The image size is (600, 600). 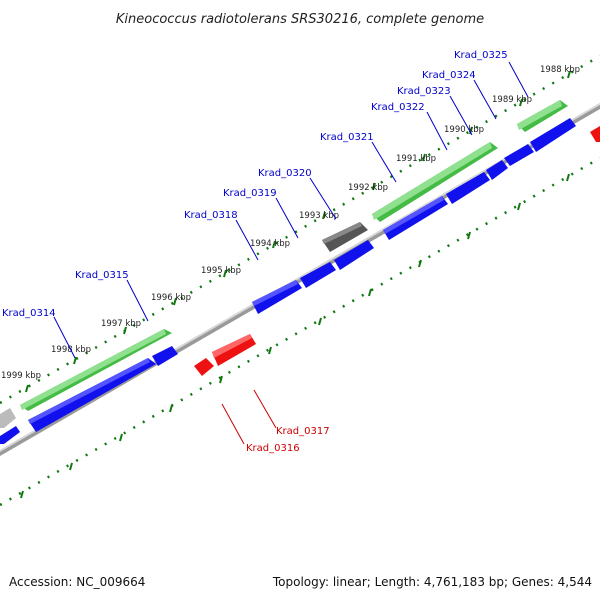 What do you see at coordinates (250, 193) in the screenshot?
I see `gene-label: Krad_0319` at bounding box center [250, 193].